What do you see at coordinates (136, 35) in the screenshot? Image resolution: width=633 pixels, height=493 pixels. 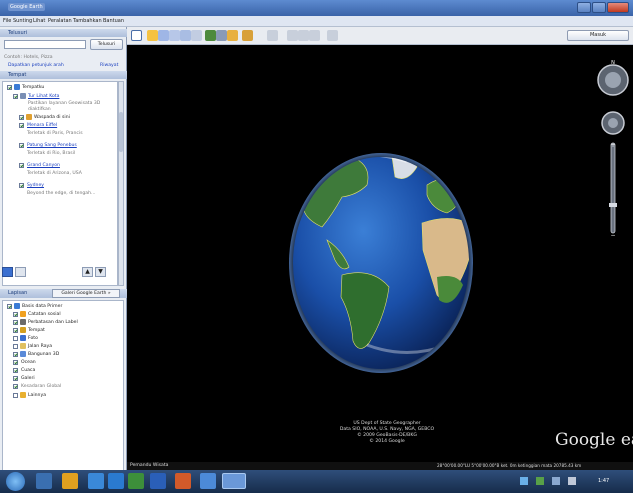 I see `sidebar-toggle-icon` at bounding box center [136, 35].